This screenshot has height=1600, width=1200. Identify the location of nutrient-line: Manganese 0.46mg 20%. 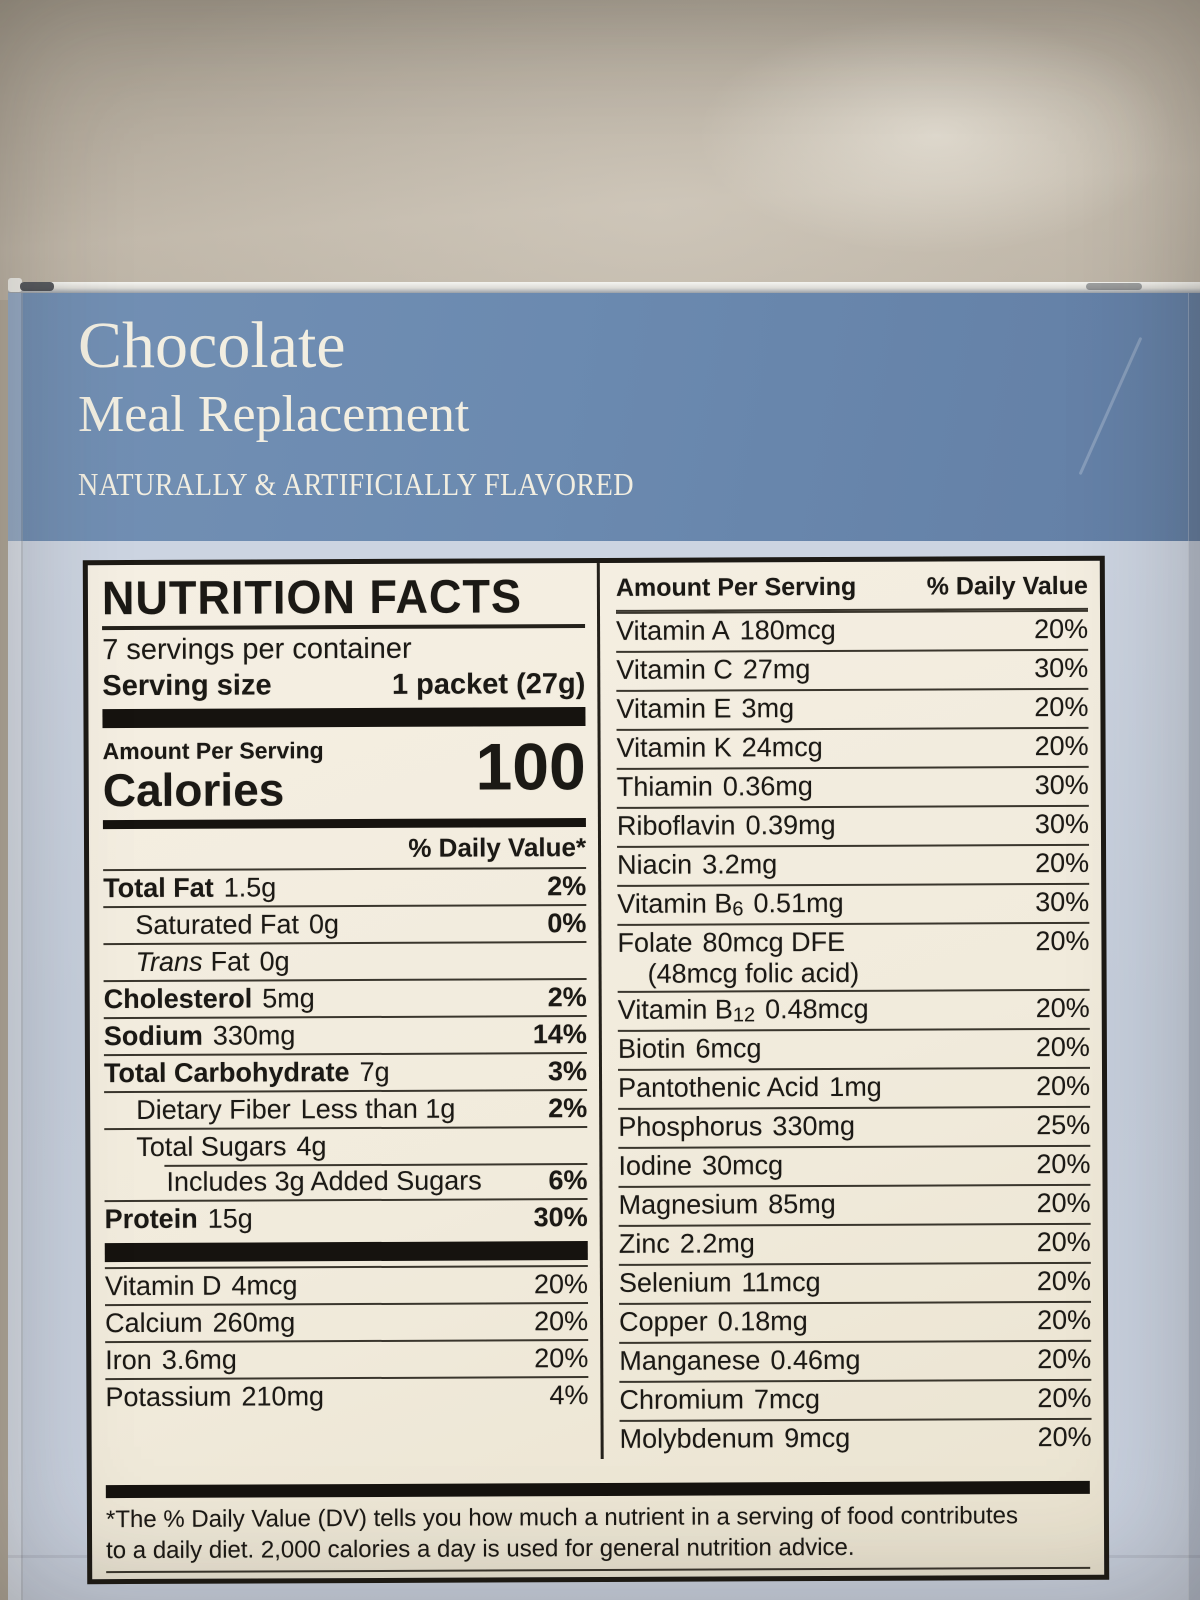
(855, 1360).